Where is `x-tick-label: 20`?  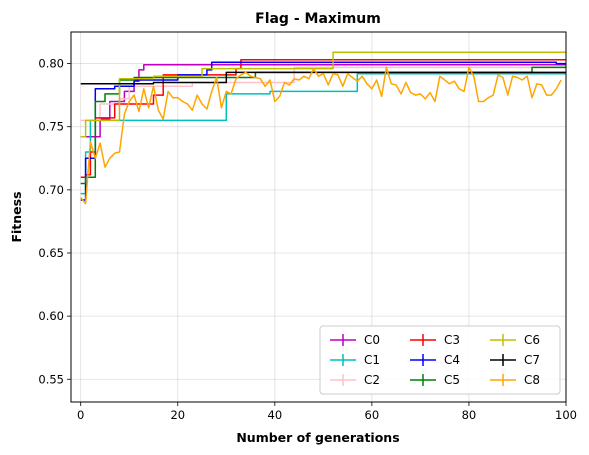
x-tick-label: 20 is located at coordinates (177, 415).